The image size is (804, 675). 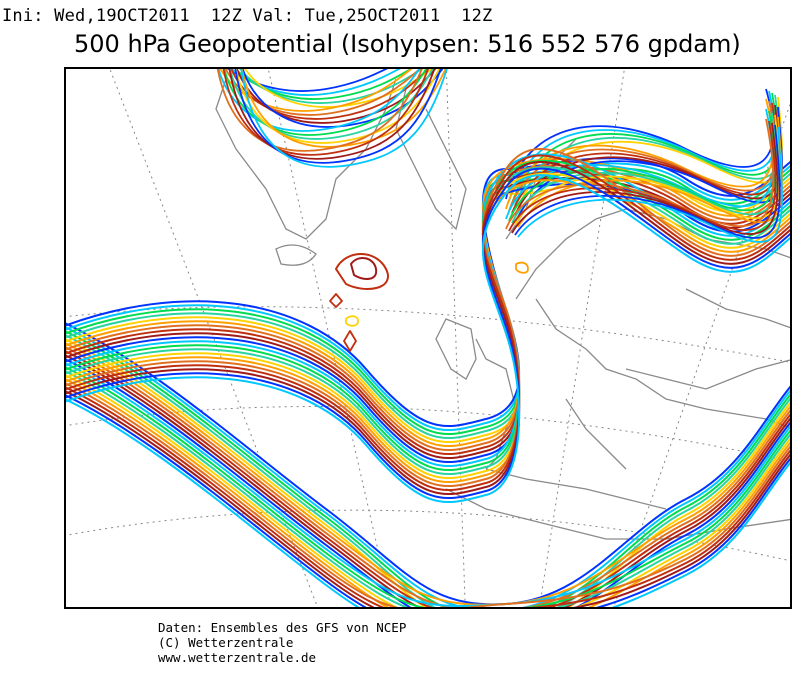 I want to click on credit-url: www.wetterzentrale.de, so click(x=237, y=657).